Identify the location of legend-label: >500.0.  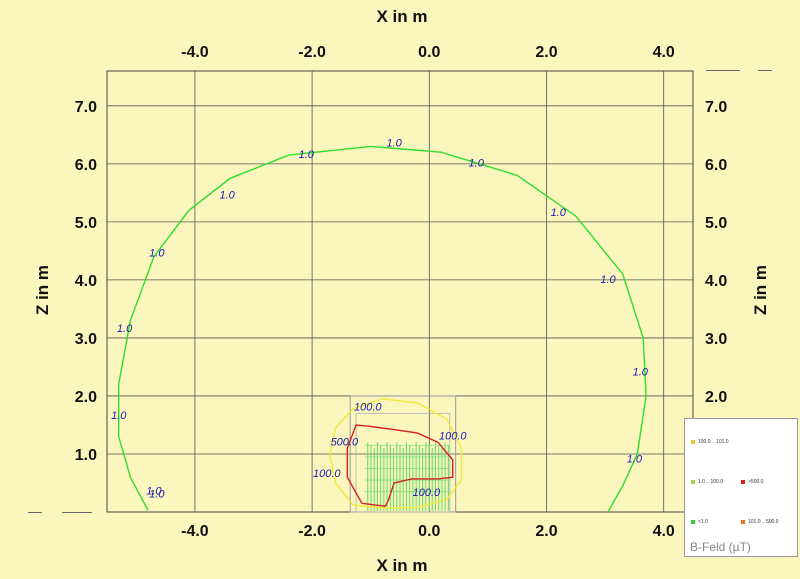
(756, 482).